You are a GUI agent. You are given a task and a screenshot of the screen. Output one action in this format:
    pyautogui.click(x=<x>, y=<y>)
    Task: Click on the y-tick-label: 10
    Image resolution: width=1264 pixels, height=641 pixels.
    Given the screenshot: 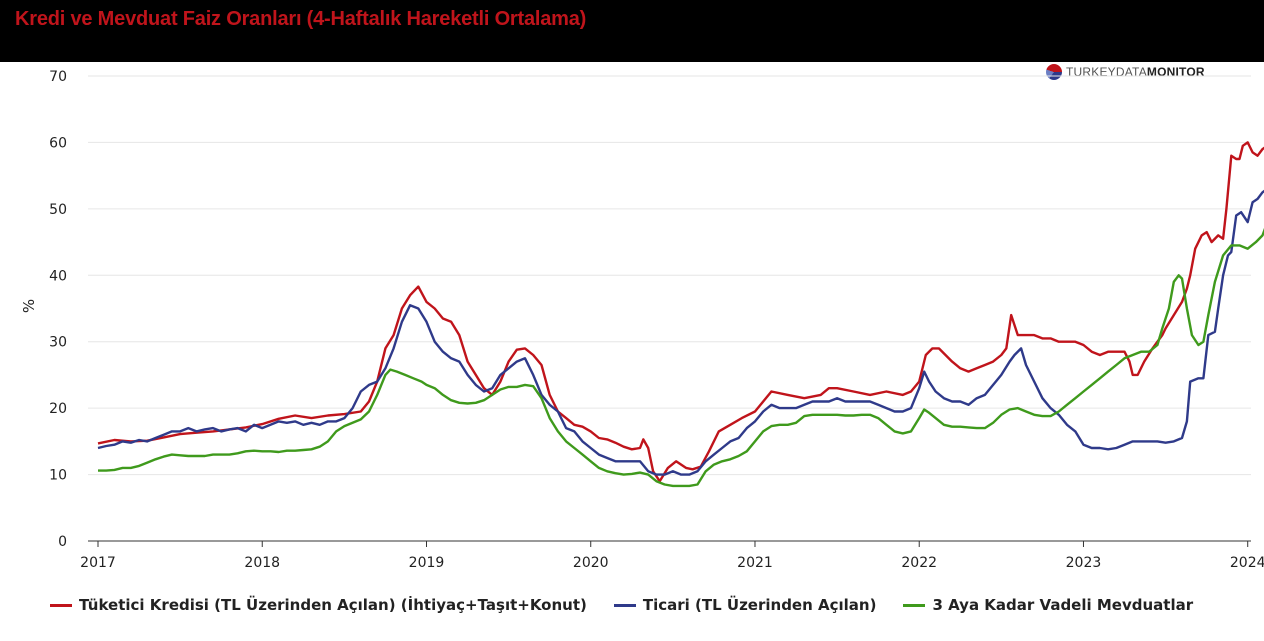 What is the action you would take?
    pyautogui.click(x=58, y=476)
    